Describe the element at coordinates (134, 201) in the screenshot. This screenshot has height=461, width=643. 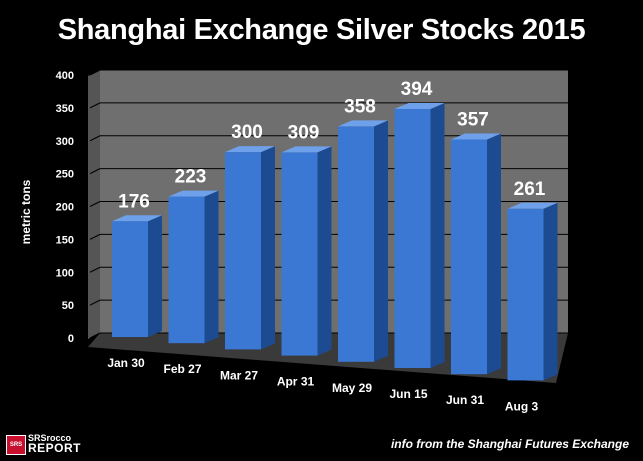
I see `data-label: 176` at that location.